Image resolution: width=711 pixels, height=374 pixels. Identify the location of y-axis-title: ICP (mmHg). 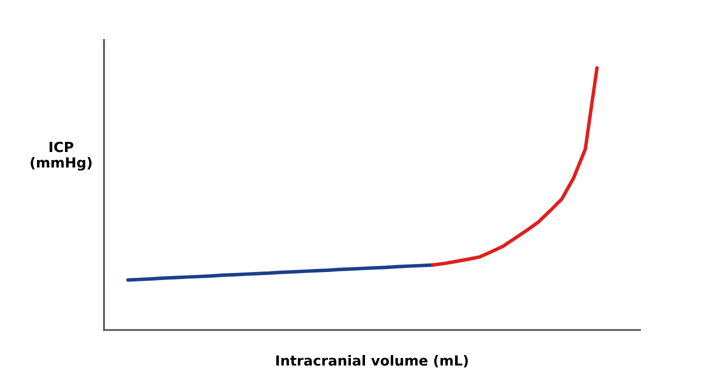
(61, 156).